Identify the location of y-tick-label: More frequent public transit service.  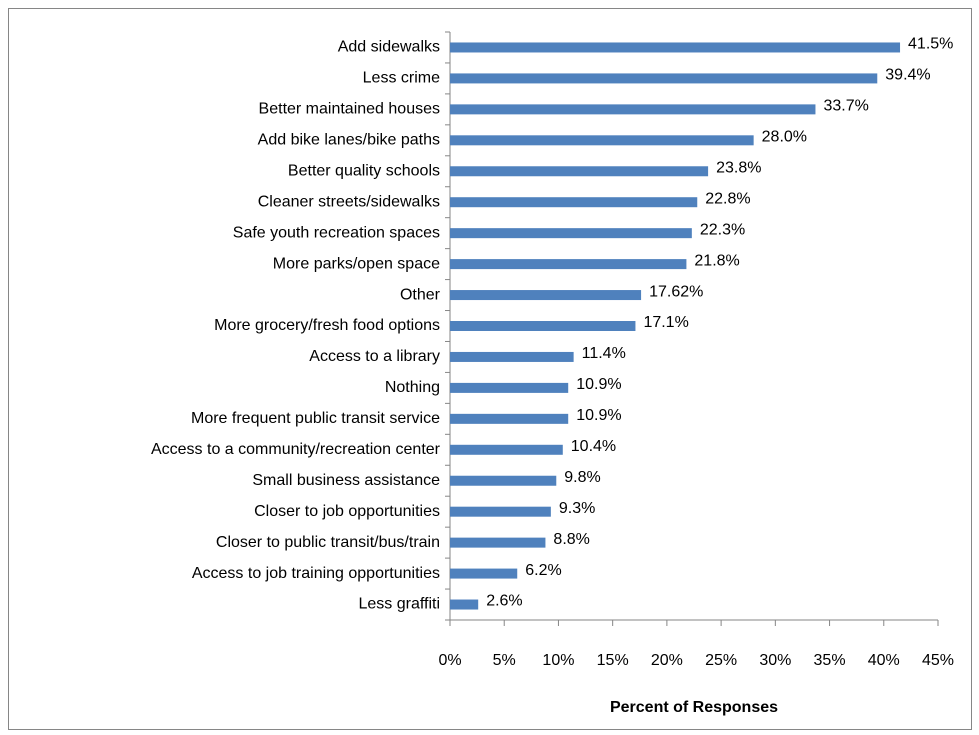
(315, 418).